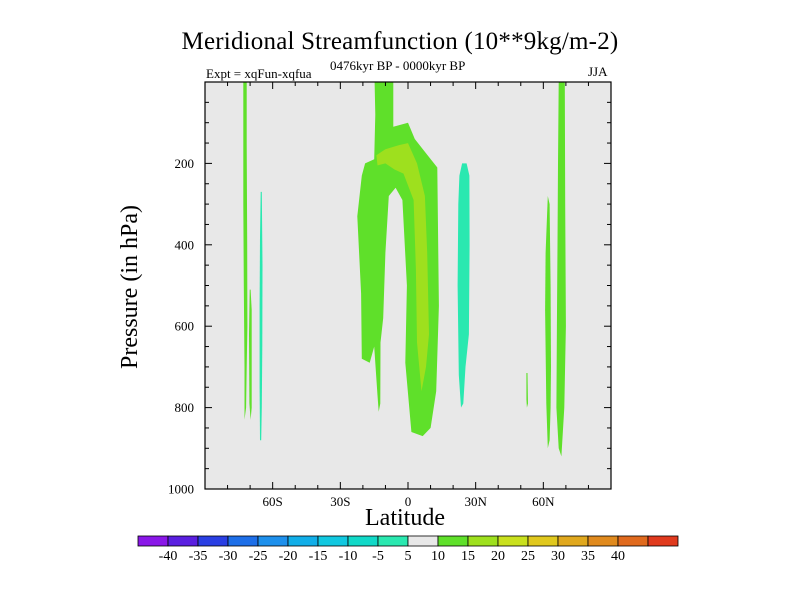 The height and width of the screenshot is (600, 800). I want to click on colorbar-label: 30, so click(558, 556).